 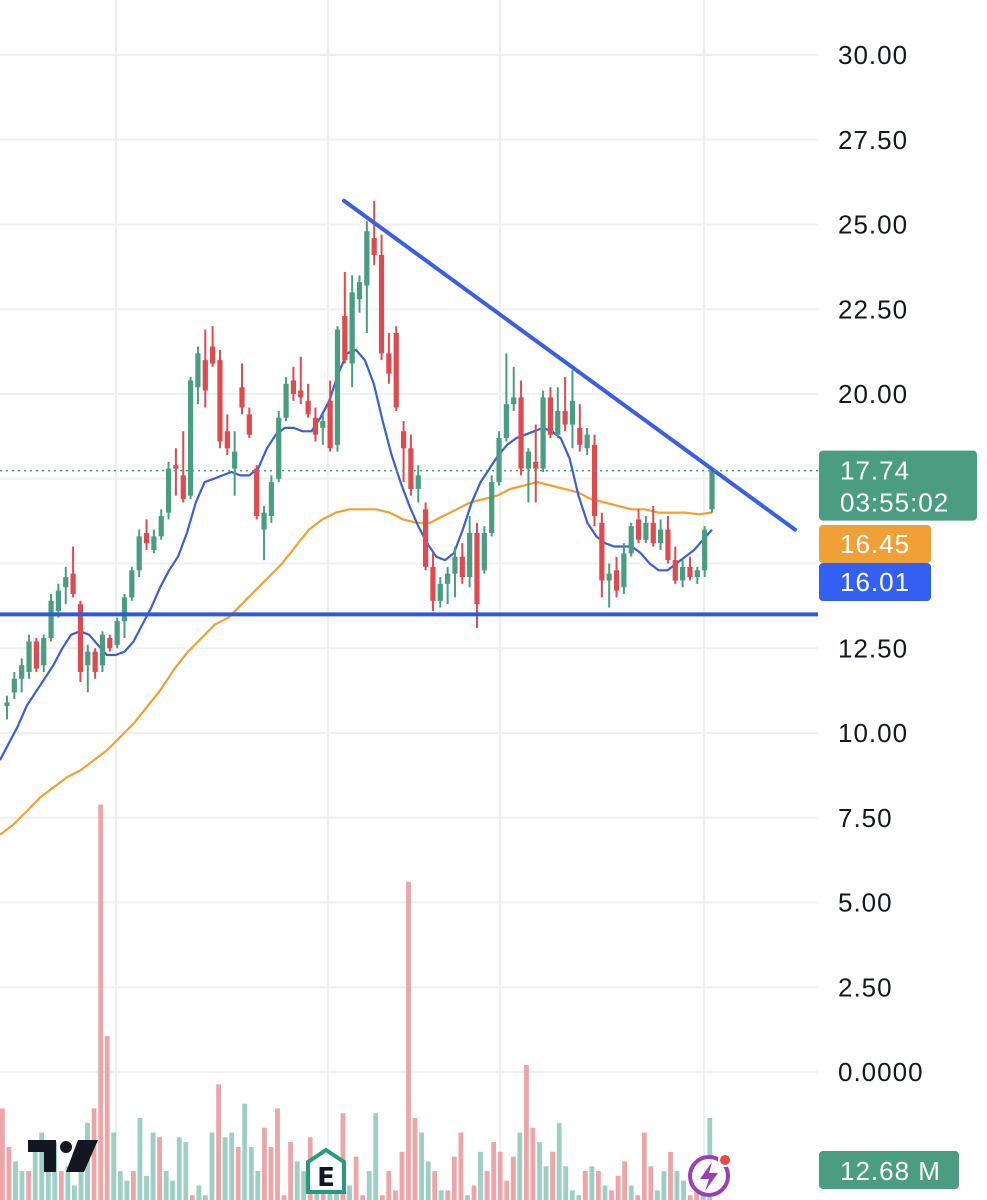 What do you see at coordinates (326, 1170) in the screenshot?
I see `earnings-icon: E` at bounding box center [326, 1170].